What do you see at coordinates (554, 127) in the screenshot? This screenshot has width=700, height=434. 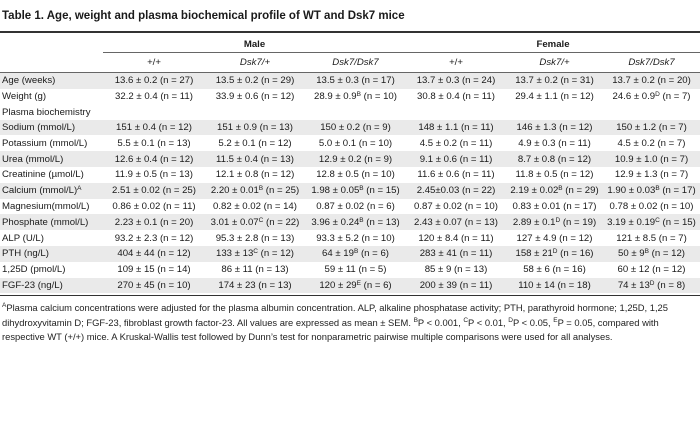 I see `value-text: 146 ± 1.3 (n = 12)` at bounding box center [554, 127].